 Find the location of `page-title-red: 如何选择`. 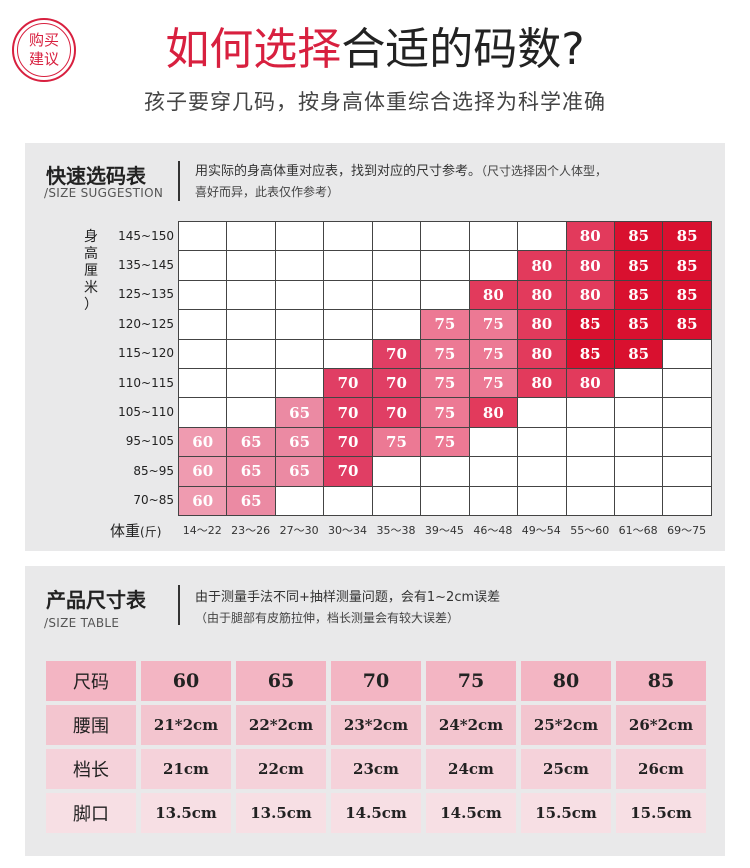

page-title-red: 如何选择 is located at coordinates (253, 49).